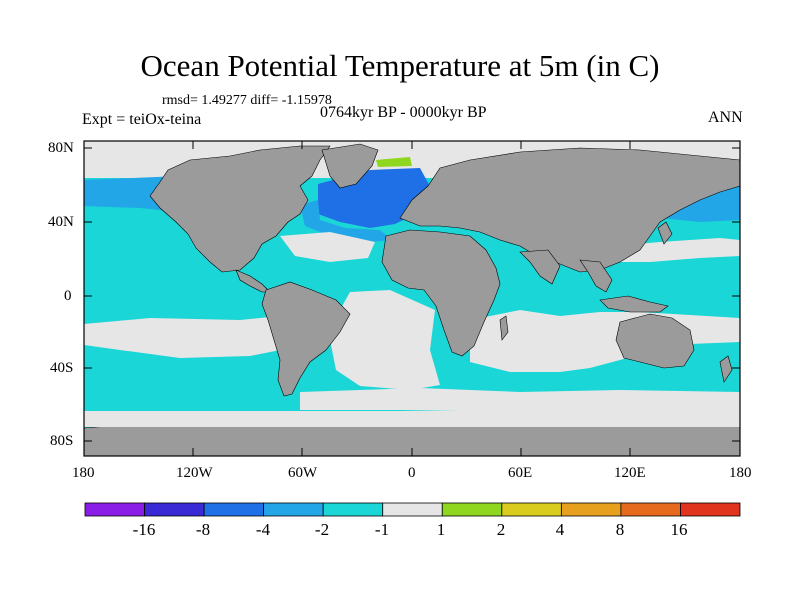 Image resolution: width=800 pixels, height=600 pixels. I want to click on south-america, so click(306, 339).